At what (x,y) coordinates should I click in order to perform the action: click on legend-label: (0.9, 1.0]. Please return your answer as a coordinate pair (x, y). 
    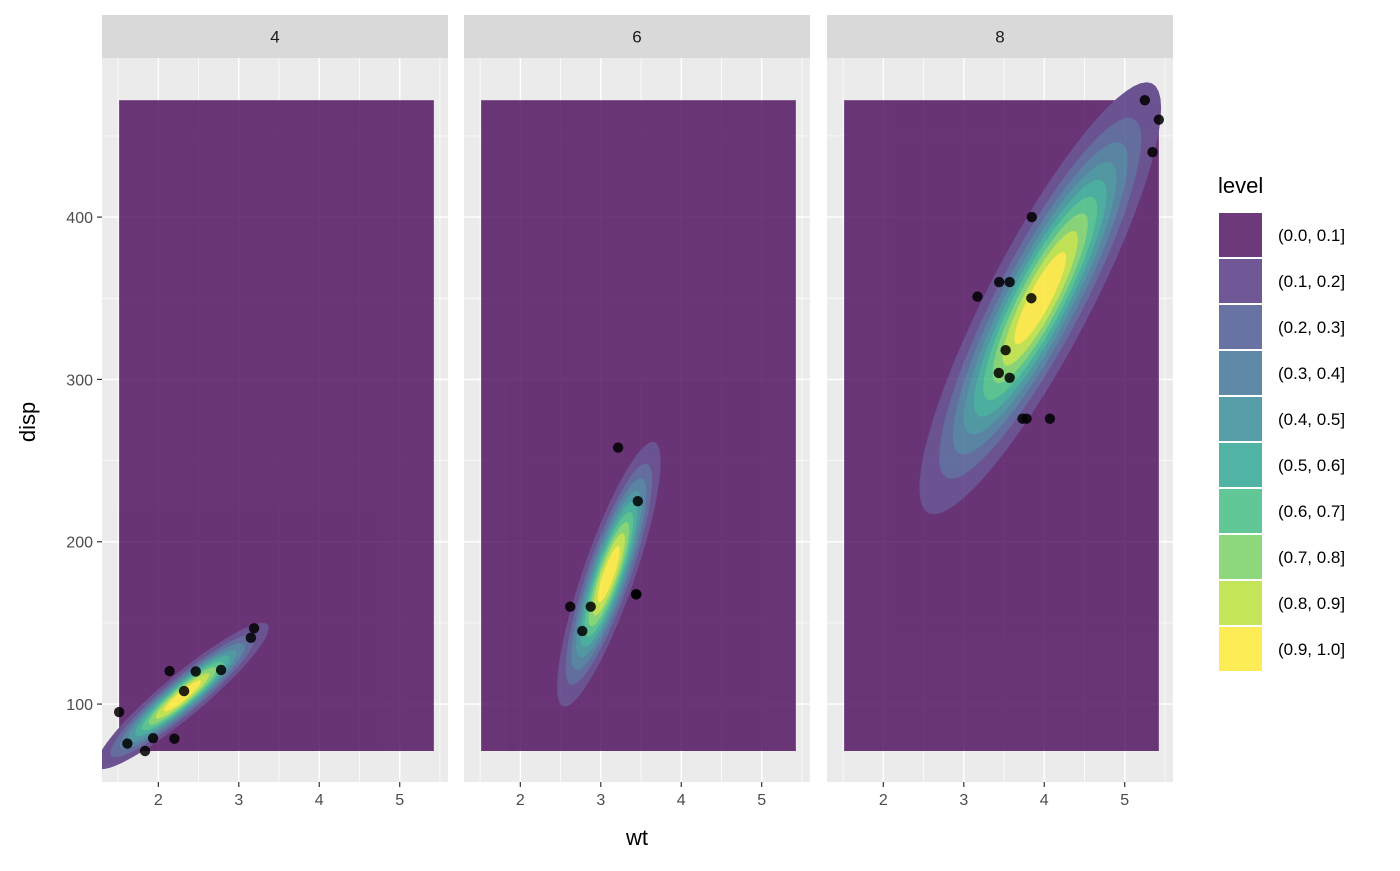
    Looking at the image, I should click on (1311, 649).